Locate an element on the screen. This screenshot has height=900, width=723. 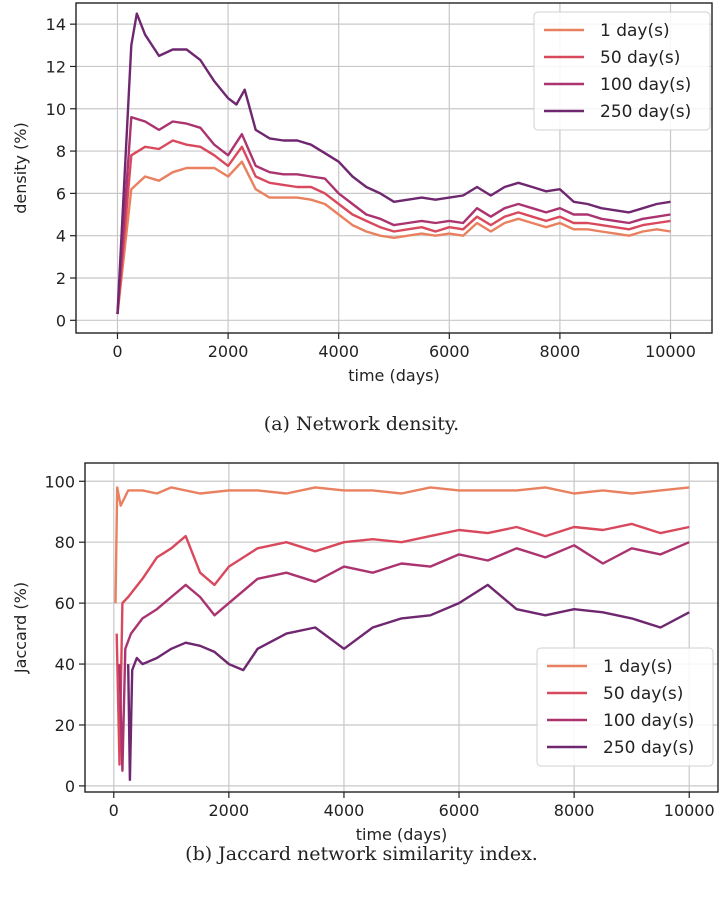
y-tick-label: 100 is located at coordinates (59, 481).